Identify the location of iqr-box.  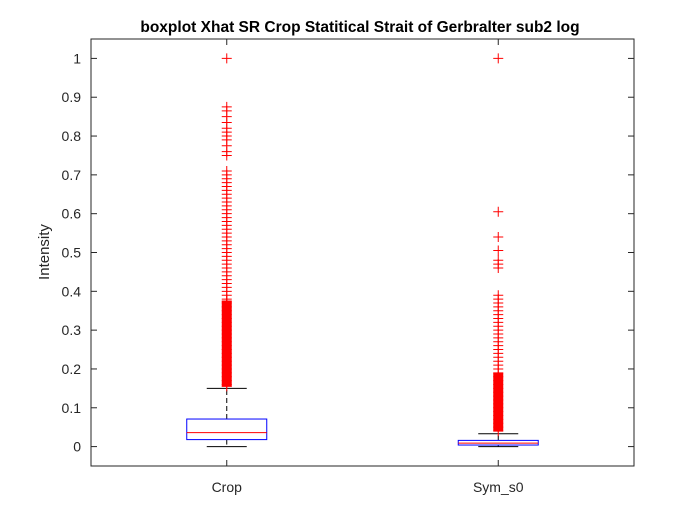
(227, 429).